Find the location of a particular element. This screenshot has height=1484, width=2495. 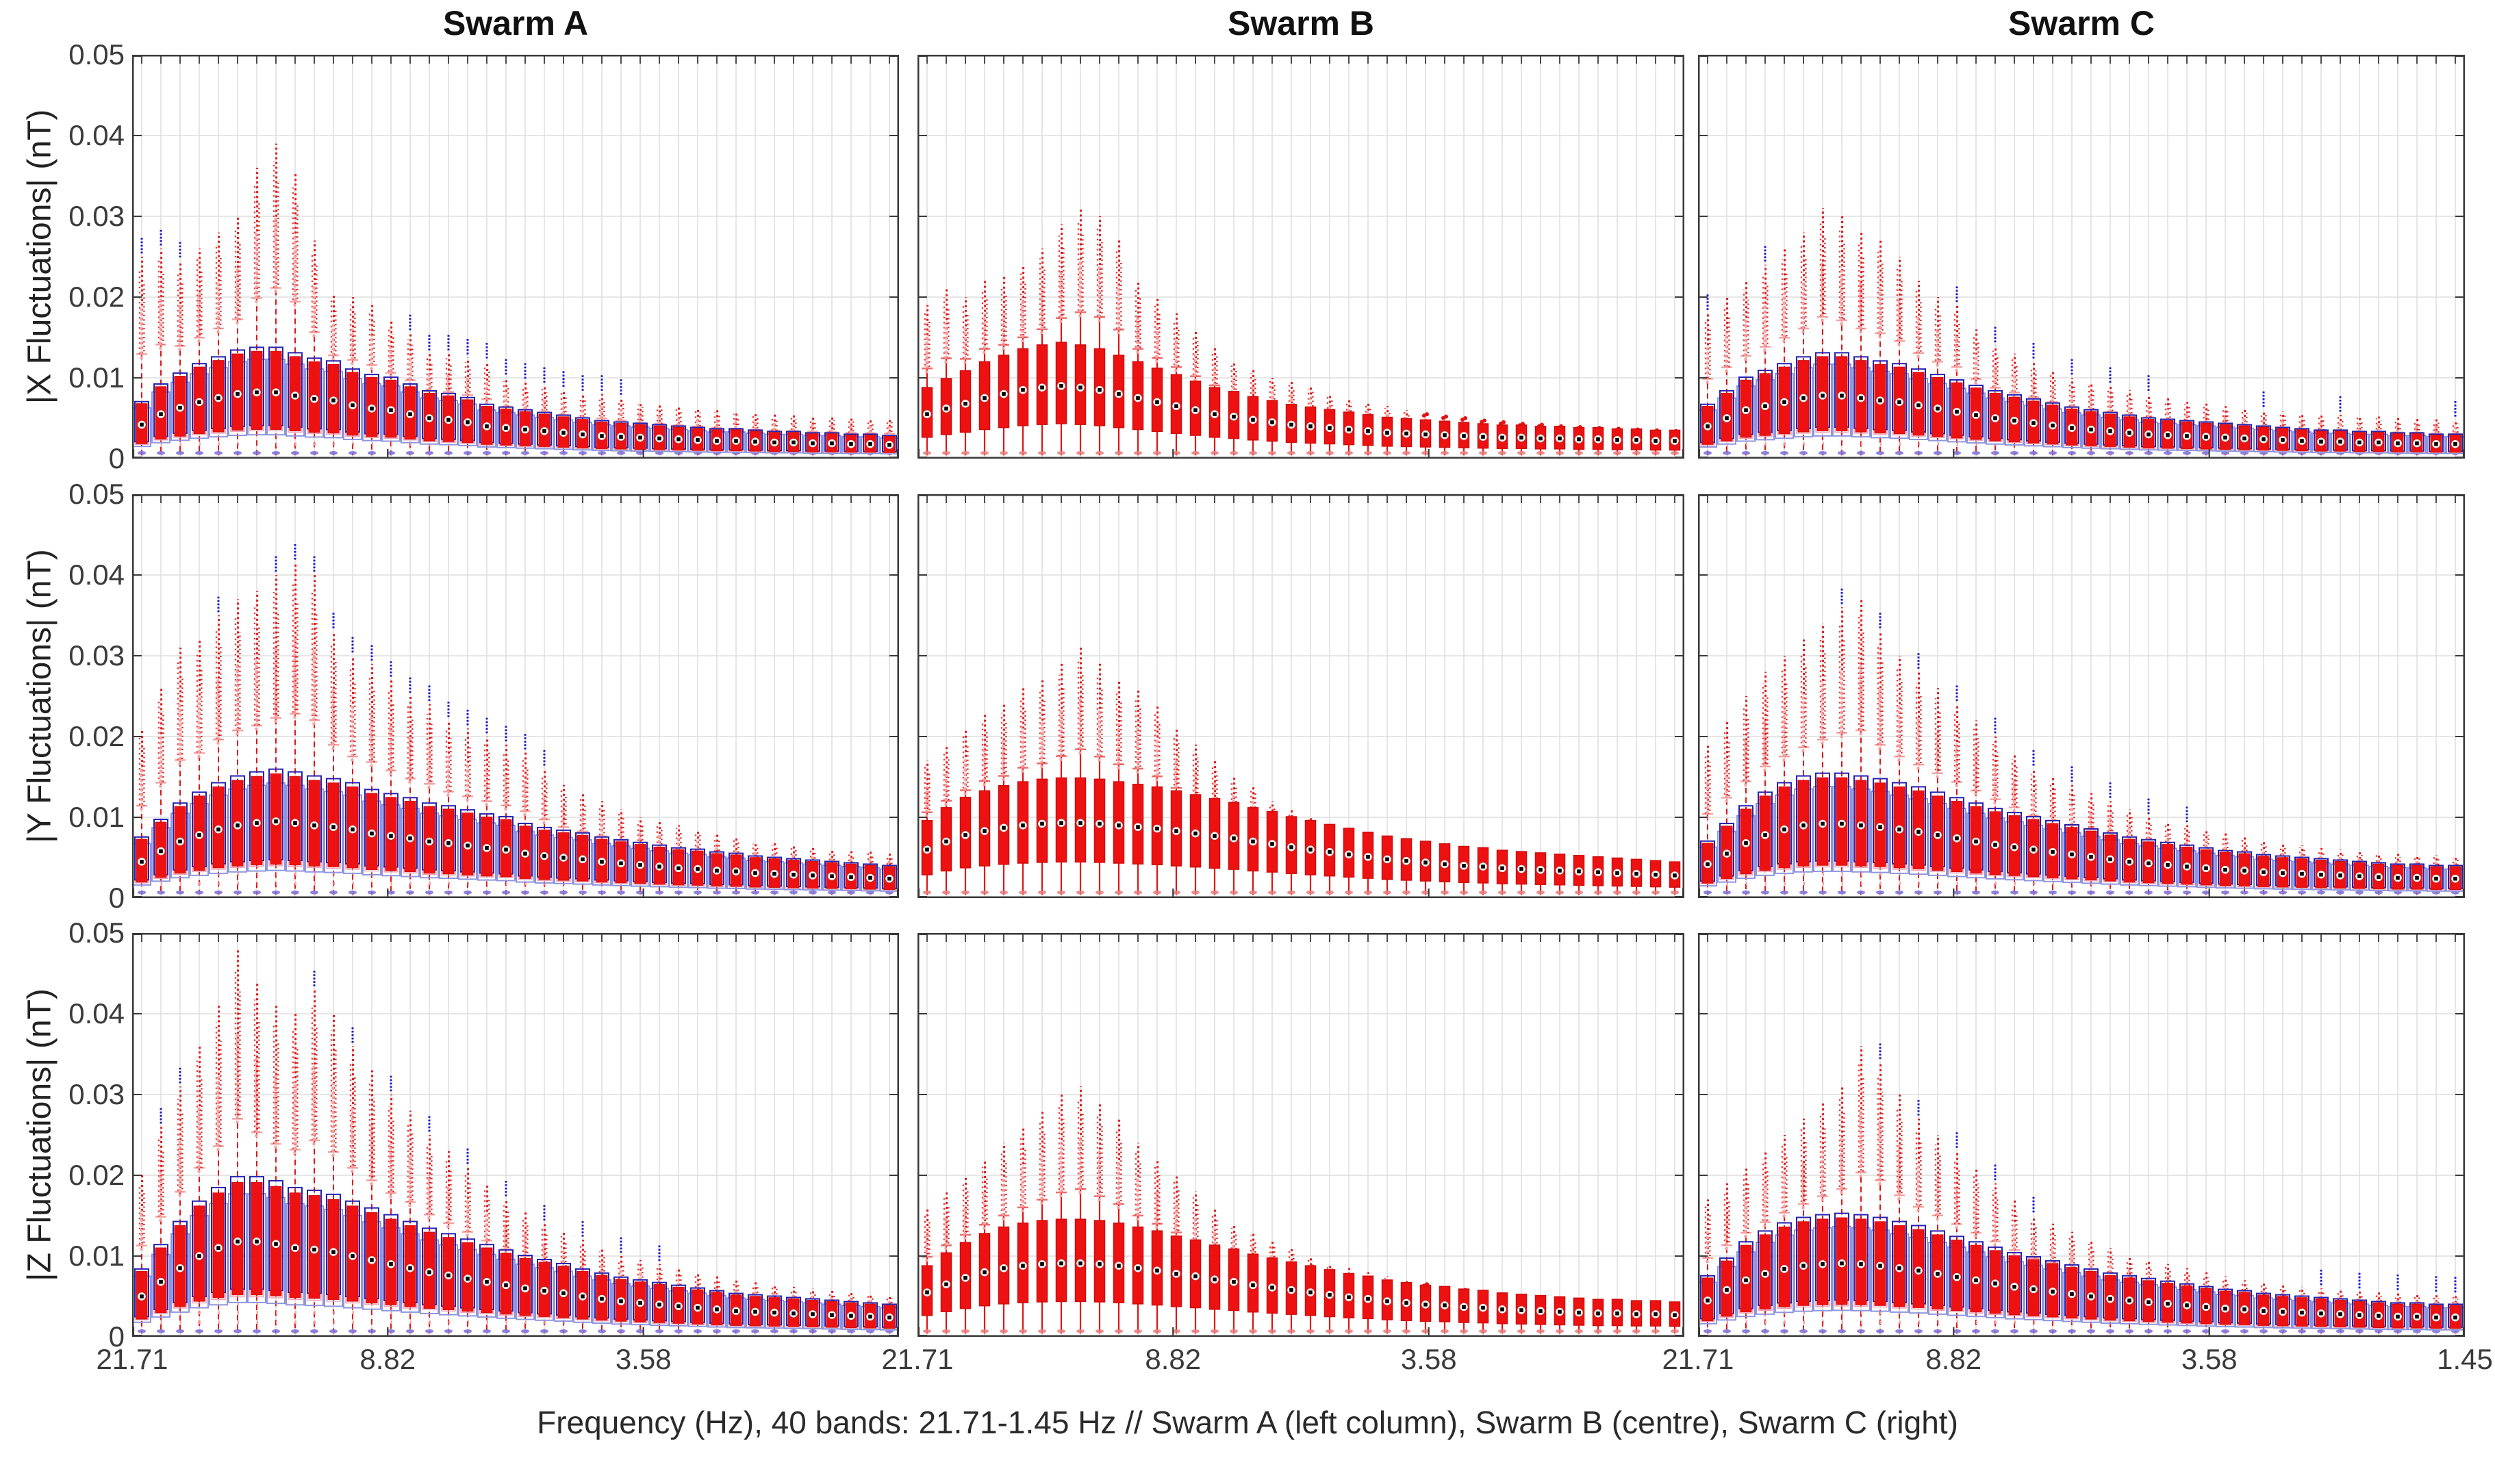

panel-z-swarm-b is located at coordinates (1300, 1135).